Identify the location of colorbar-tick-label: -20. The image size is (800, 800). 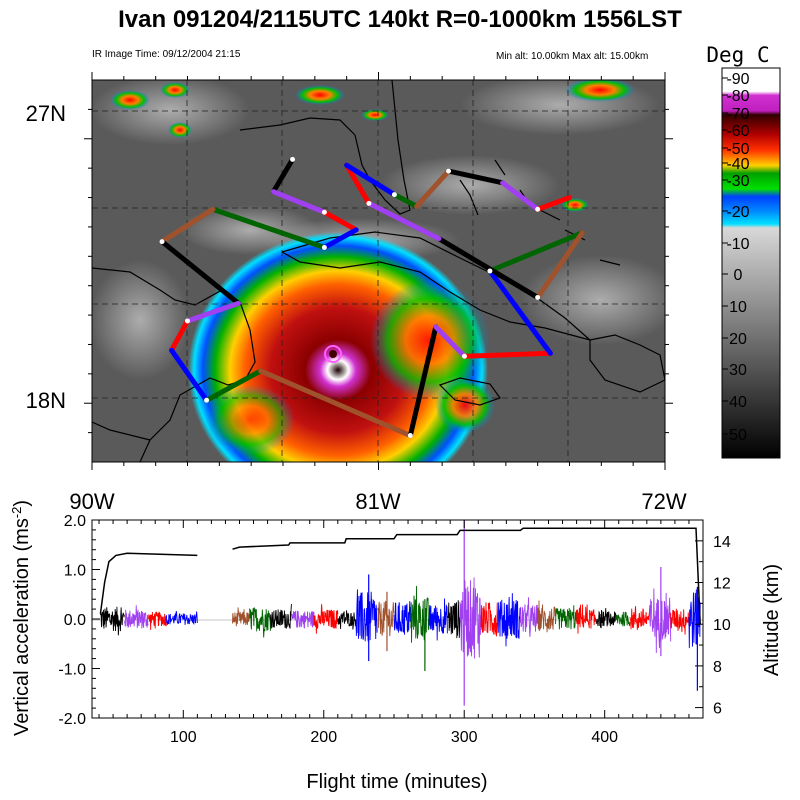
(737, 212).